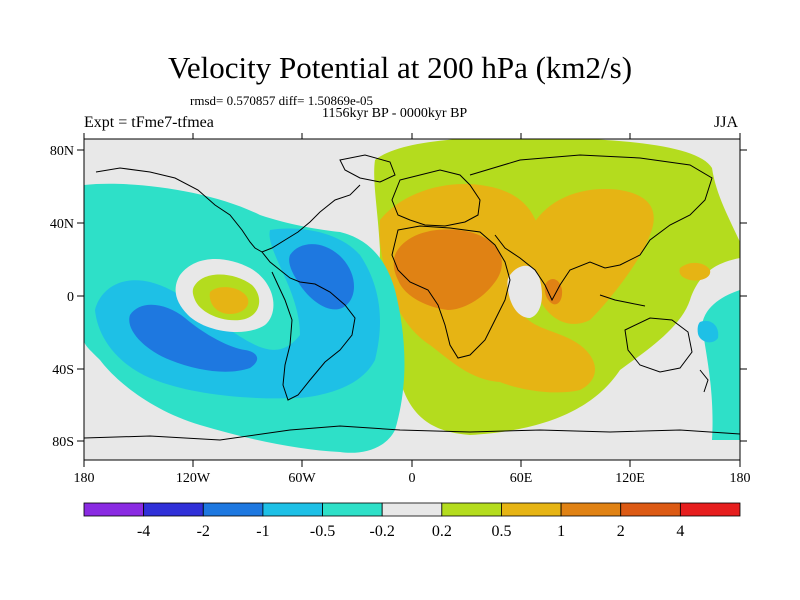 This screenshot has height=600, width=800. Describe the element at coordinates (302, 478) in the screenshot. I see `x-tick-label: 60W` at that location.